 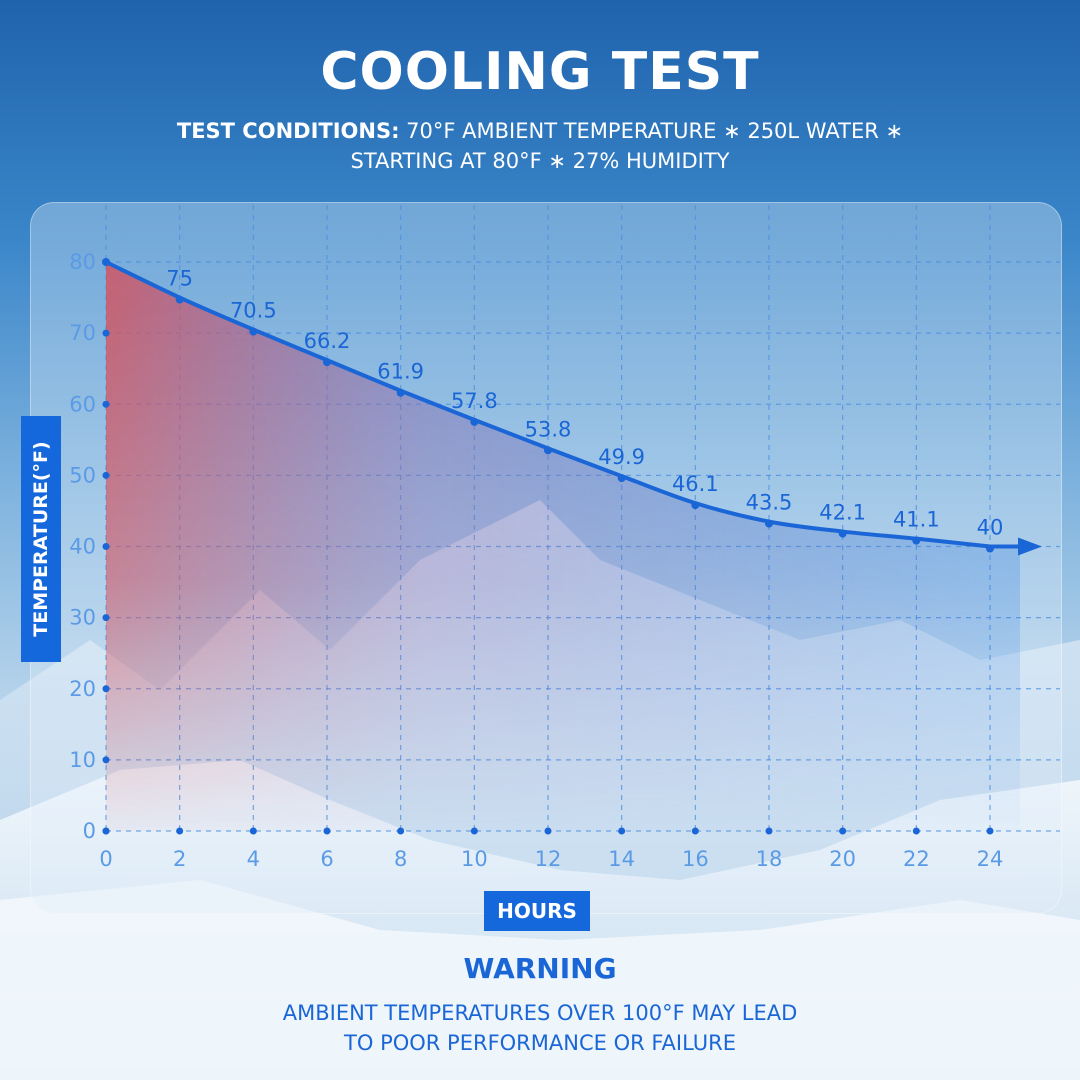 I want to click on x-tick-label: 22, so click(x=916, y=859).